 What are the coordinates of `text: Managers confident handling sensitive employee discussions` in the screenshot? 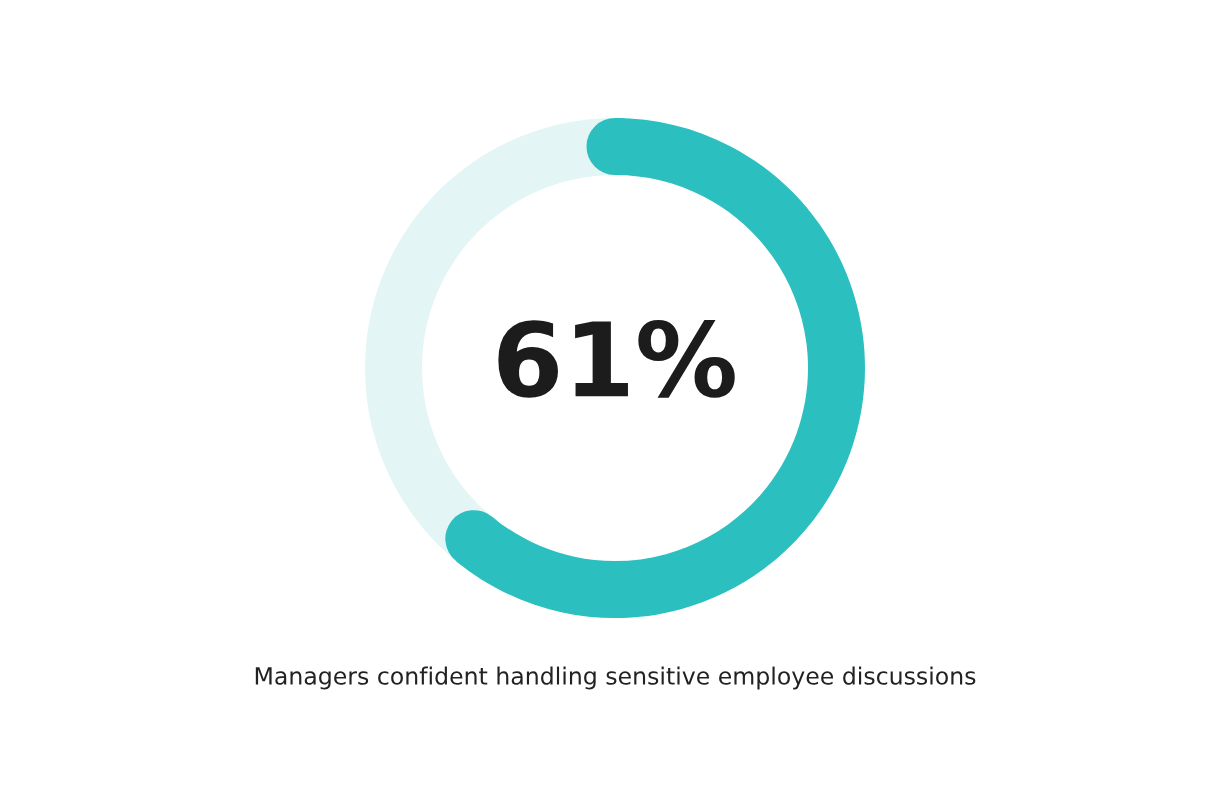 It's located at (615, 678).